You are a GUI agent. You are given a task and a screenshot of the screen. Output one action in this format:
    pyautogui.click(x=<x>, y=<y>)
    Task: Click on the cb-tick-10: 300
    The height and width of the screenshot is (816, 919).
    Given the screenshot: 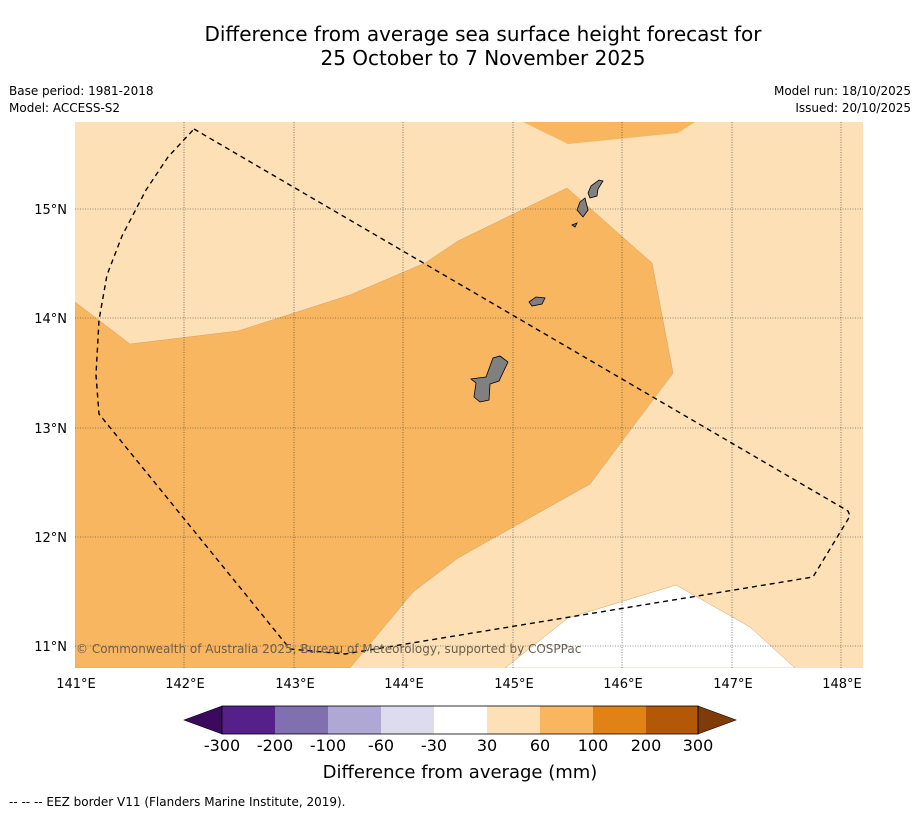 What is the action you would take?
    pyautogui.click(x=698, y=745)
    